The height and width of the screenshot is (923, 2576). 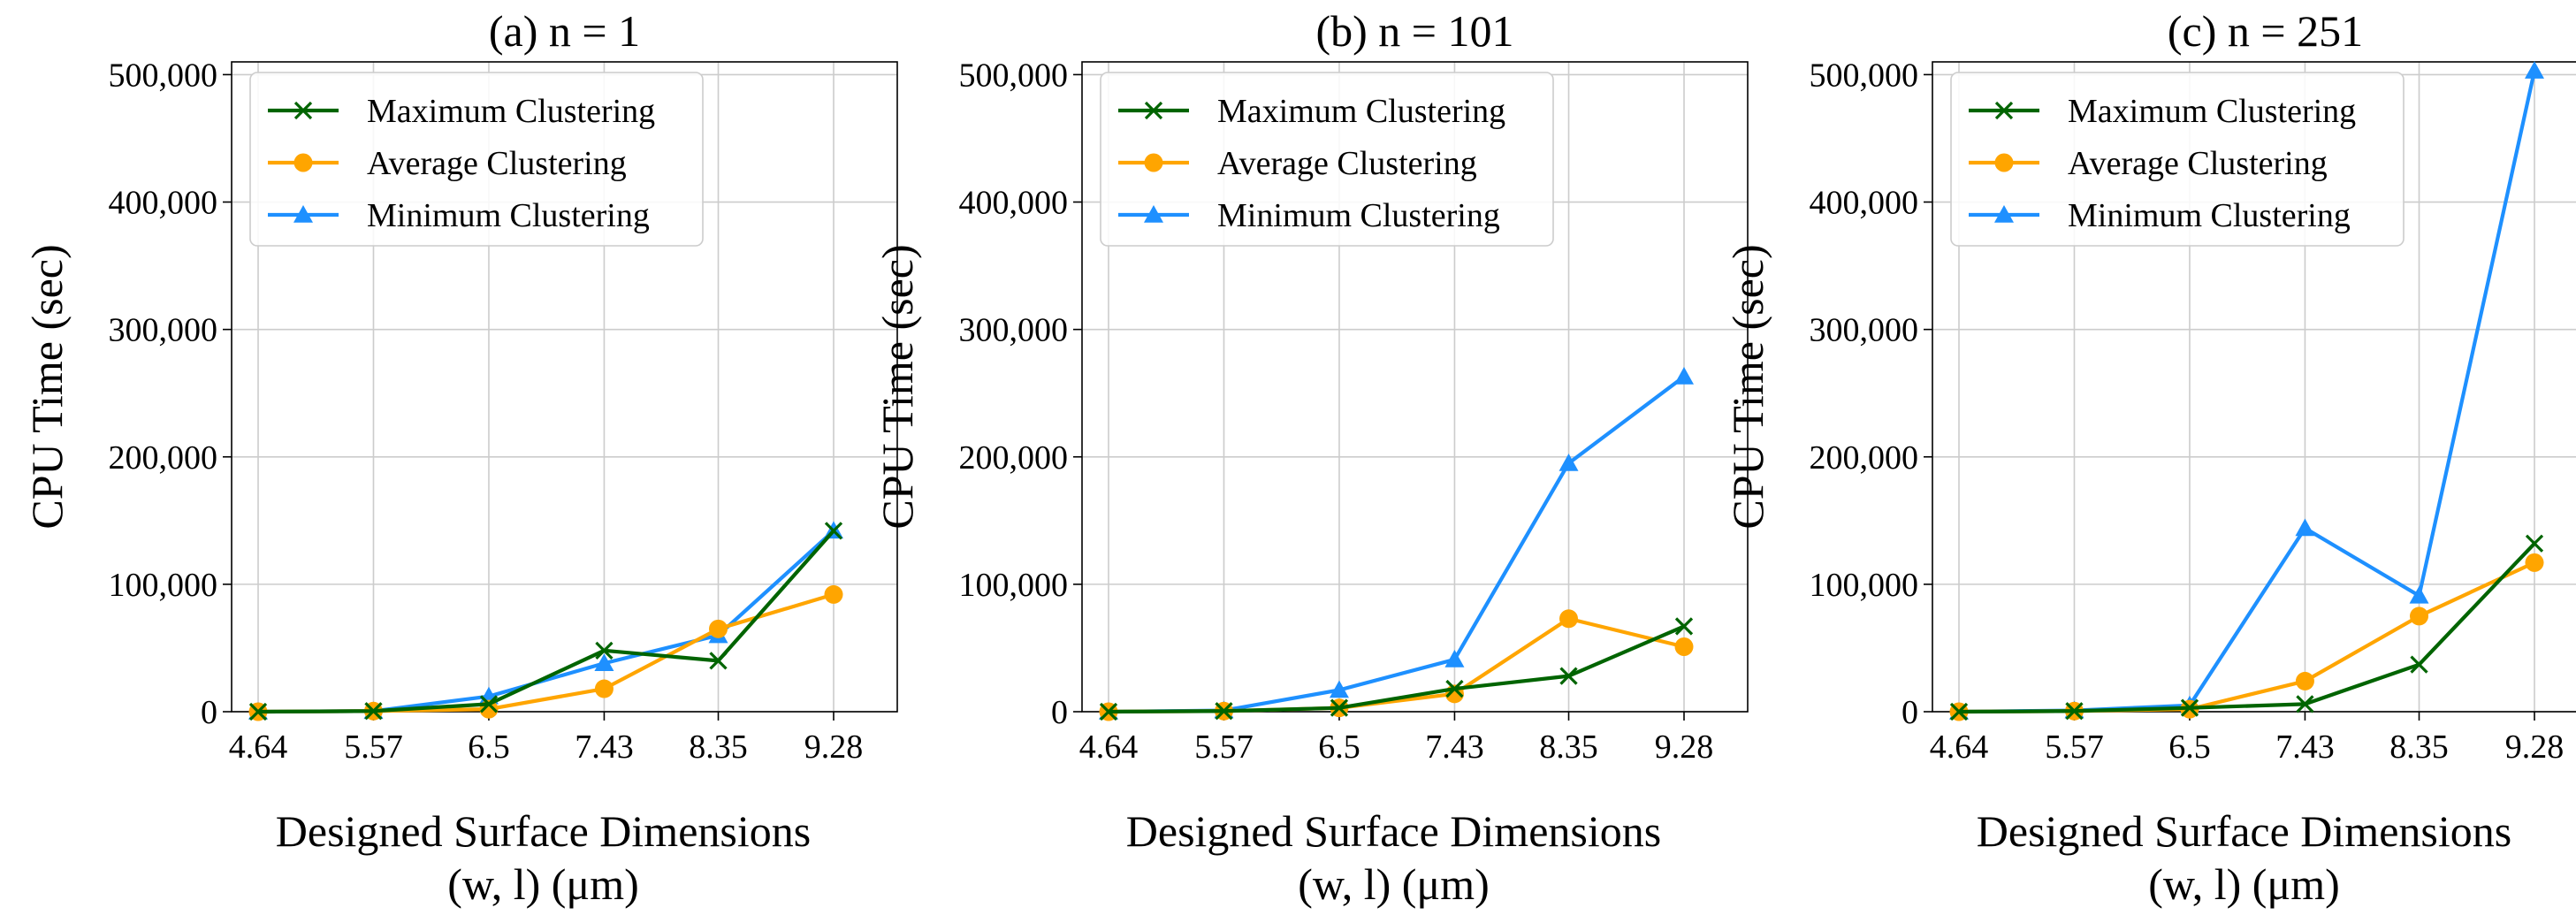 I want to click on y-tick-label: 500,000, so click(x=163, y=75).